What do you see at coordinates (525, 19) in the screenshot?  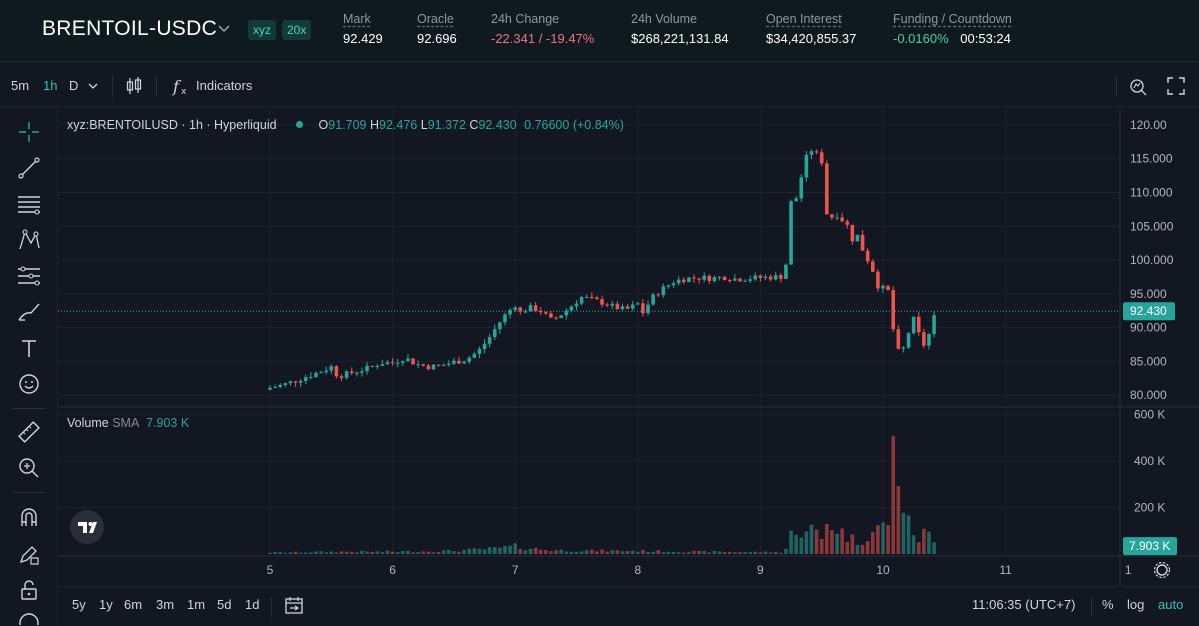 I see `stat-label: 24h Change` at bounding box center [525, 19].